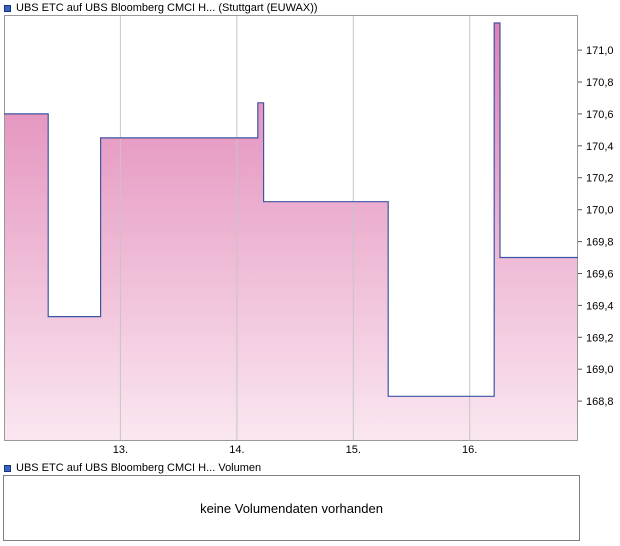 The width and height of the screenshot is (620, 546). Describe the element at coordinates (600, 147) in the screenshot. I see `y-axis-tick-label: 170,4` at that location.